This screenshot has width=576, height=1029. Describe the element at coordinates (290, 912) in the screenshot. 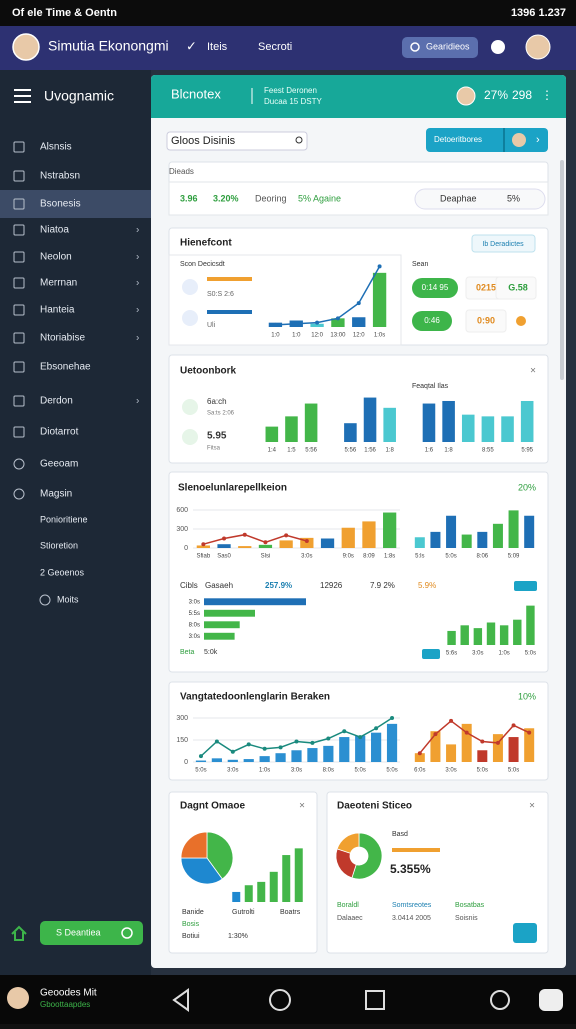

I see `label: Boatrs` at that location.